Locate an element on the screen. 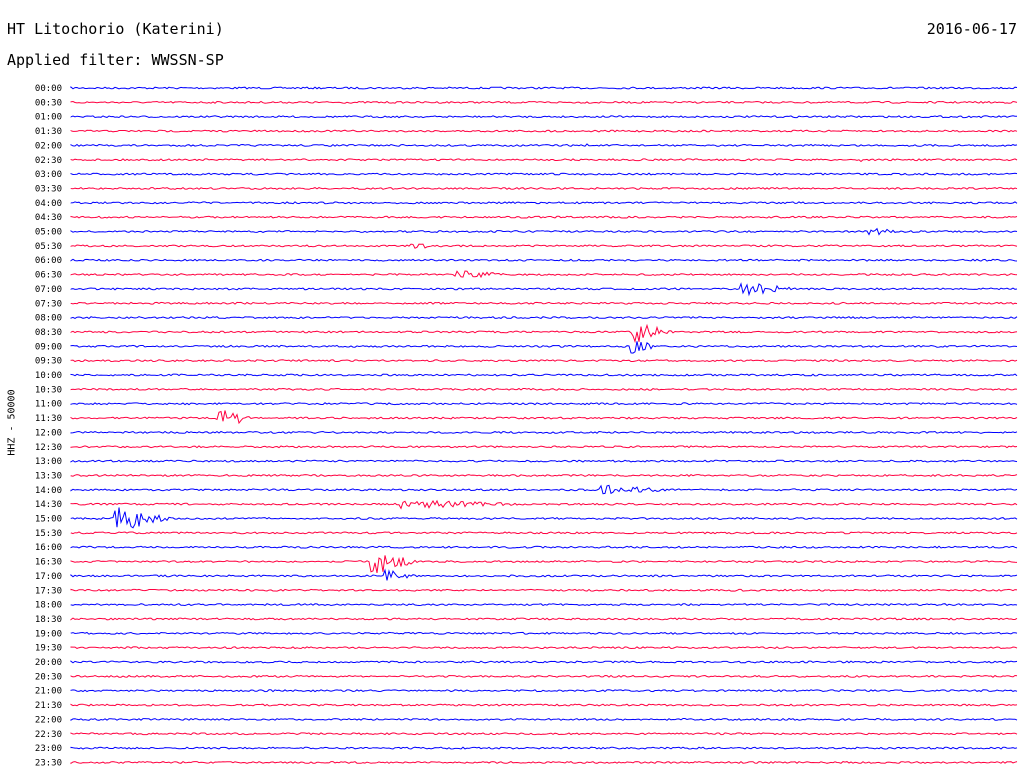  time-tick-label: 13:00 is located at coordinates (48, 462).